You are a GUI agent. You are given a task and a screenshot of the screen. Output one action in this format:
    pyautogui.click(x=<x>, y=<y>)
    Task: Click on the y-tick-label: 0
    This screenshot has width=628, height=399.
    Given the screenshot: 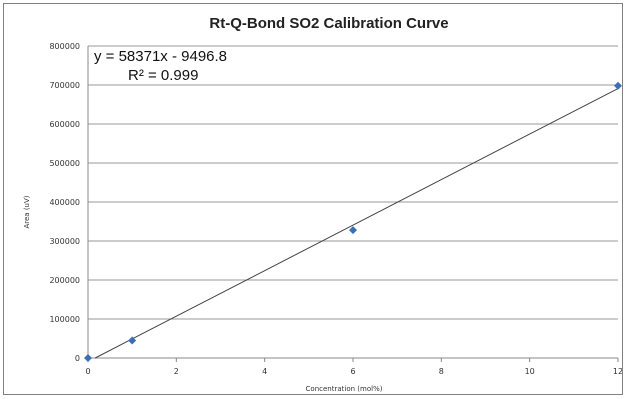 What is the action you would take?
    pyautogui.click(x=77, y=358)
    